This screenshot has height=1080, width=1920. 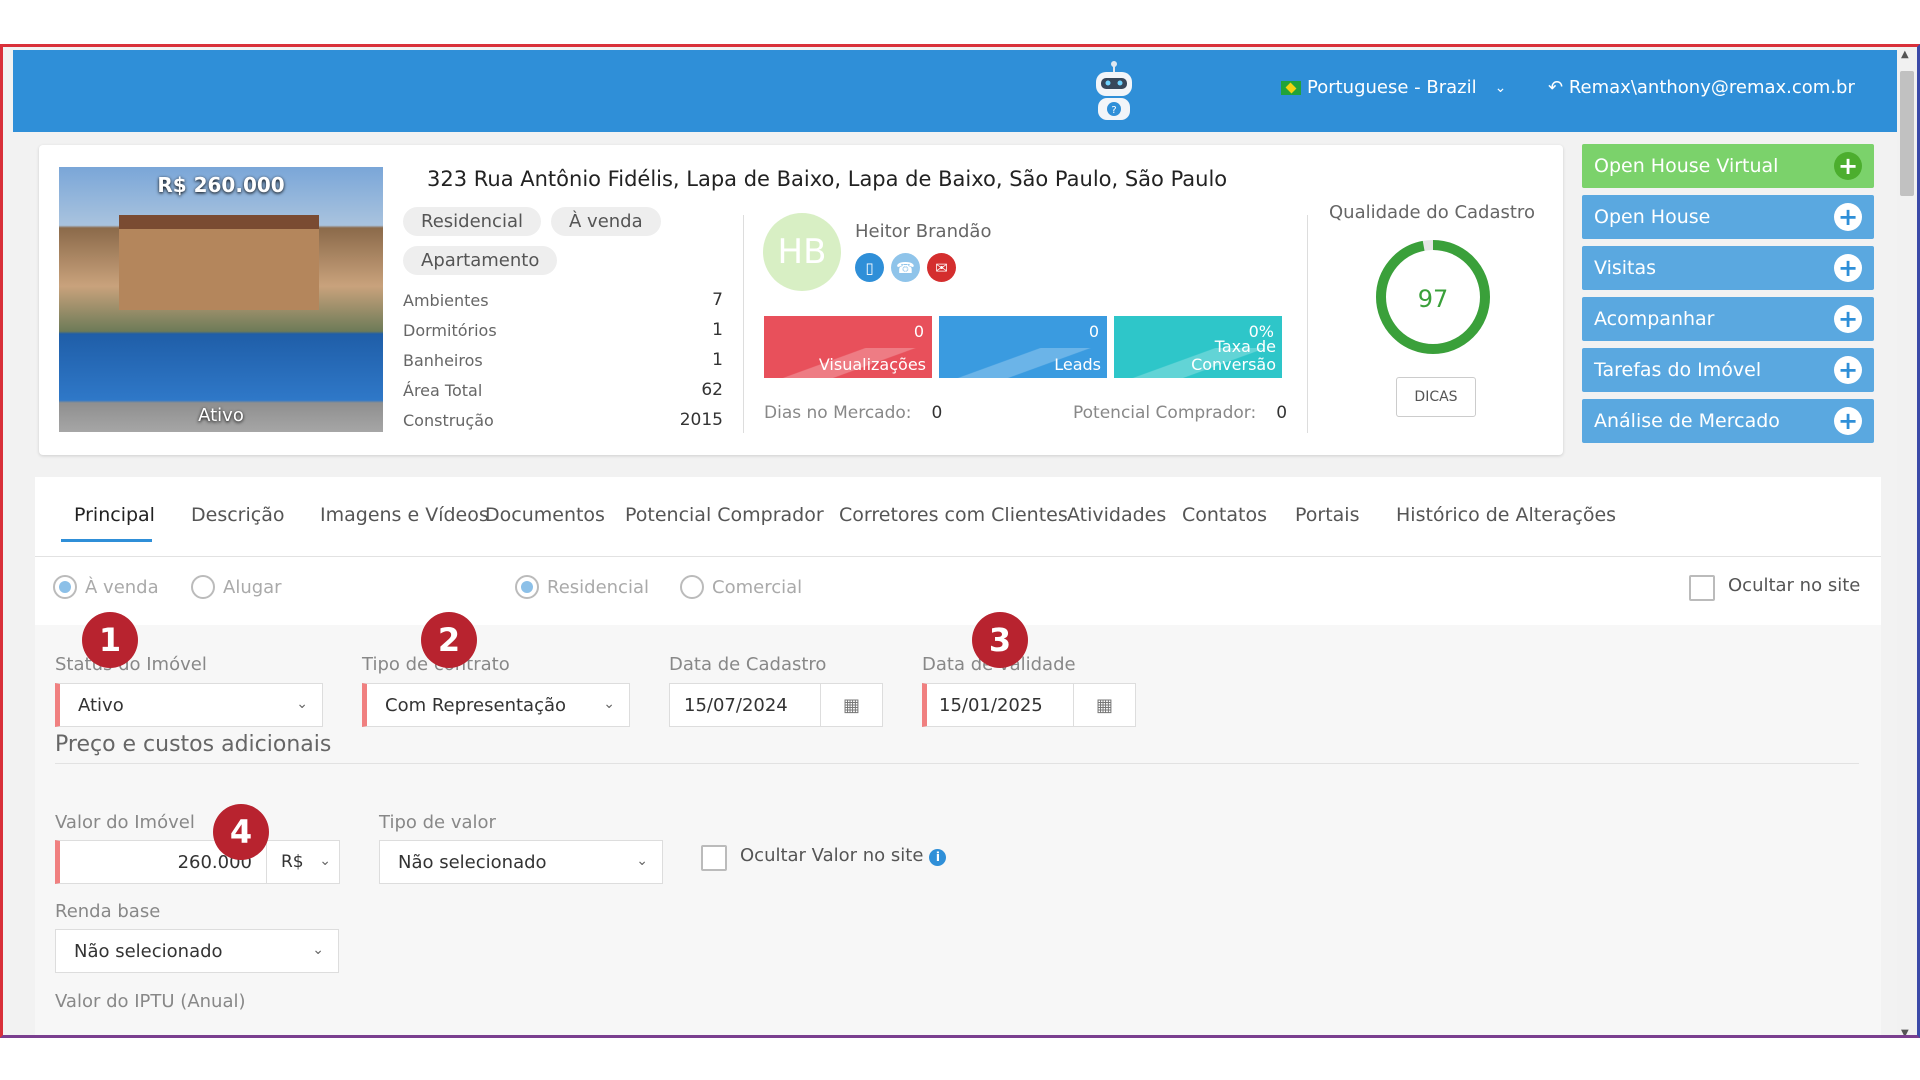 I want to click on annotation-marker-1: 1, so click(x=110, y=640).